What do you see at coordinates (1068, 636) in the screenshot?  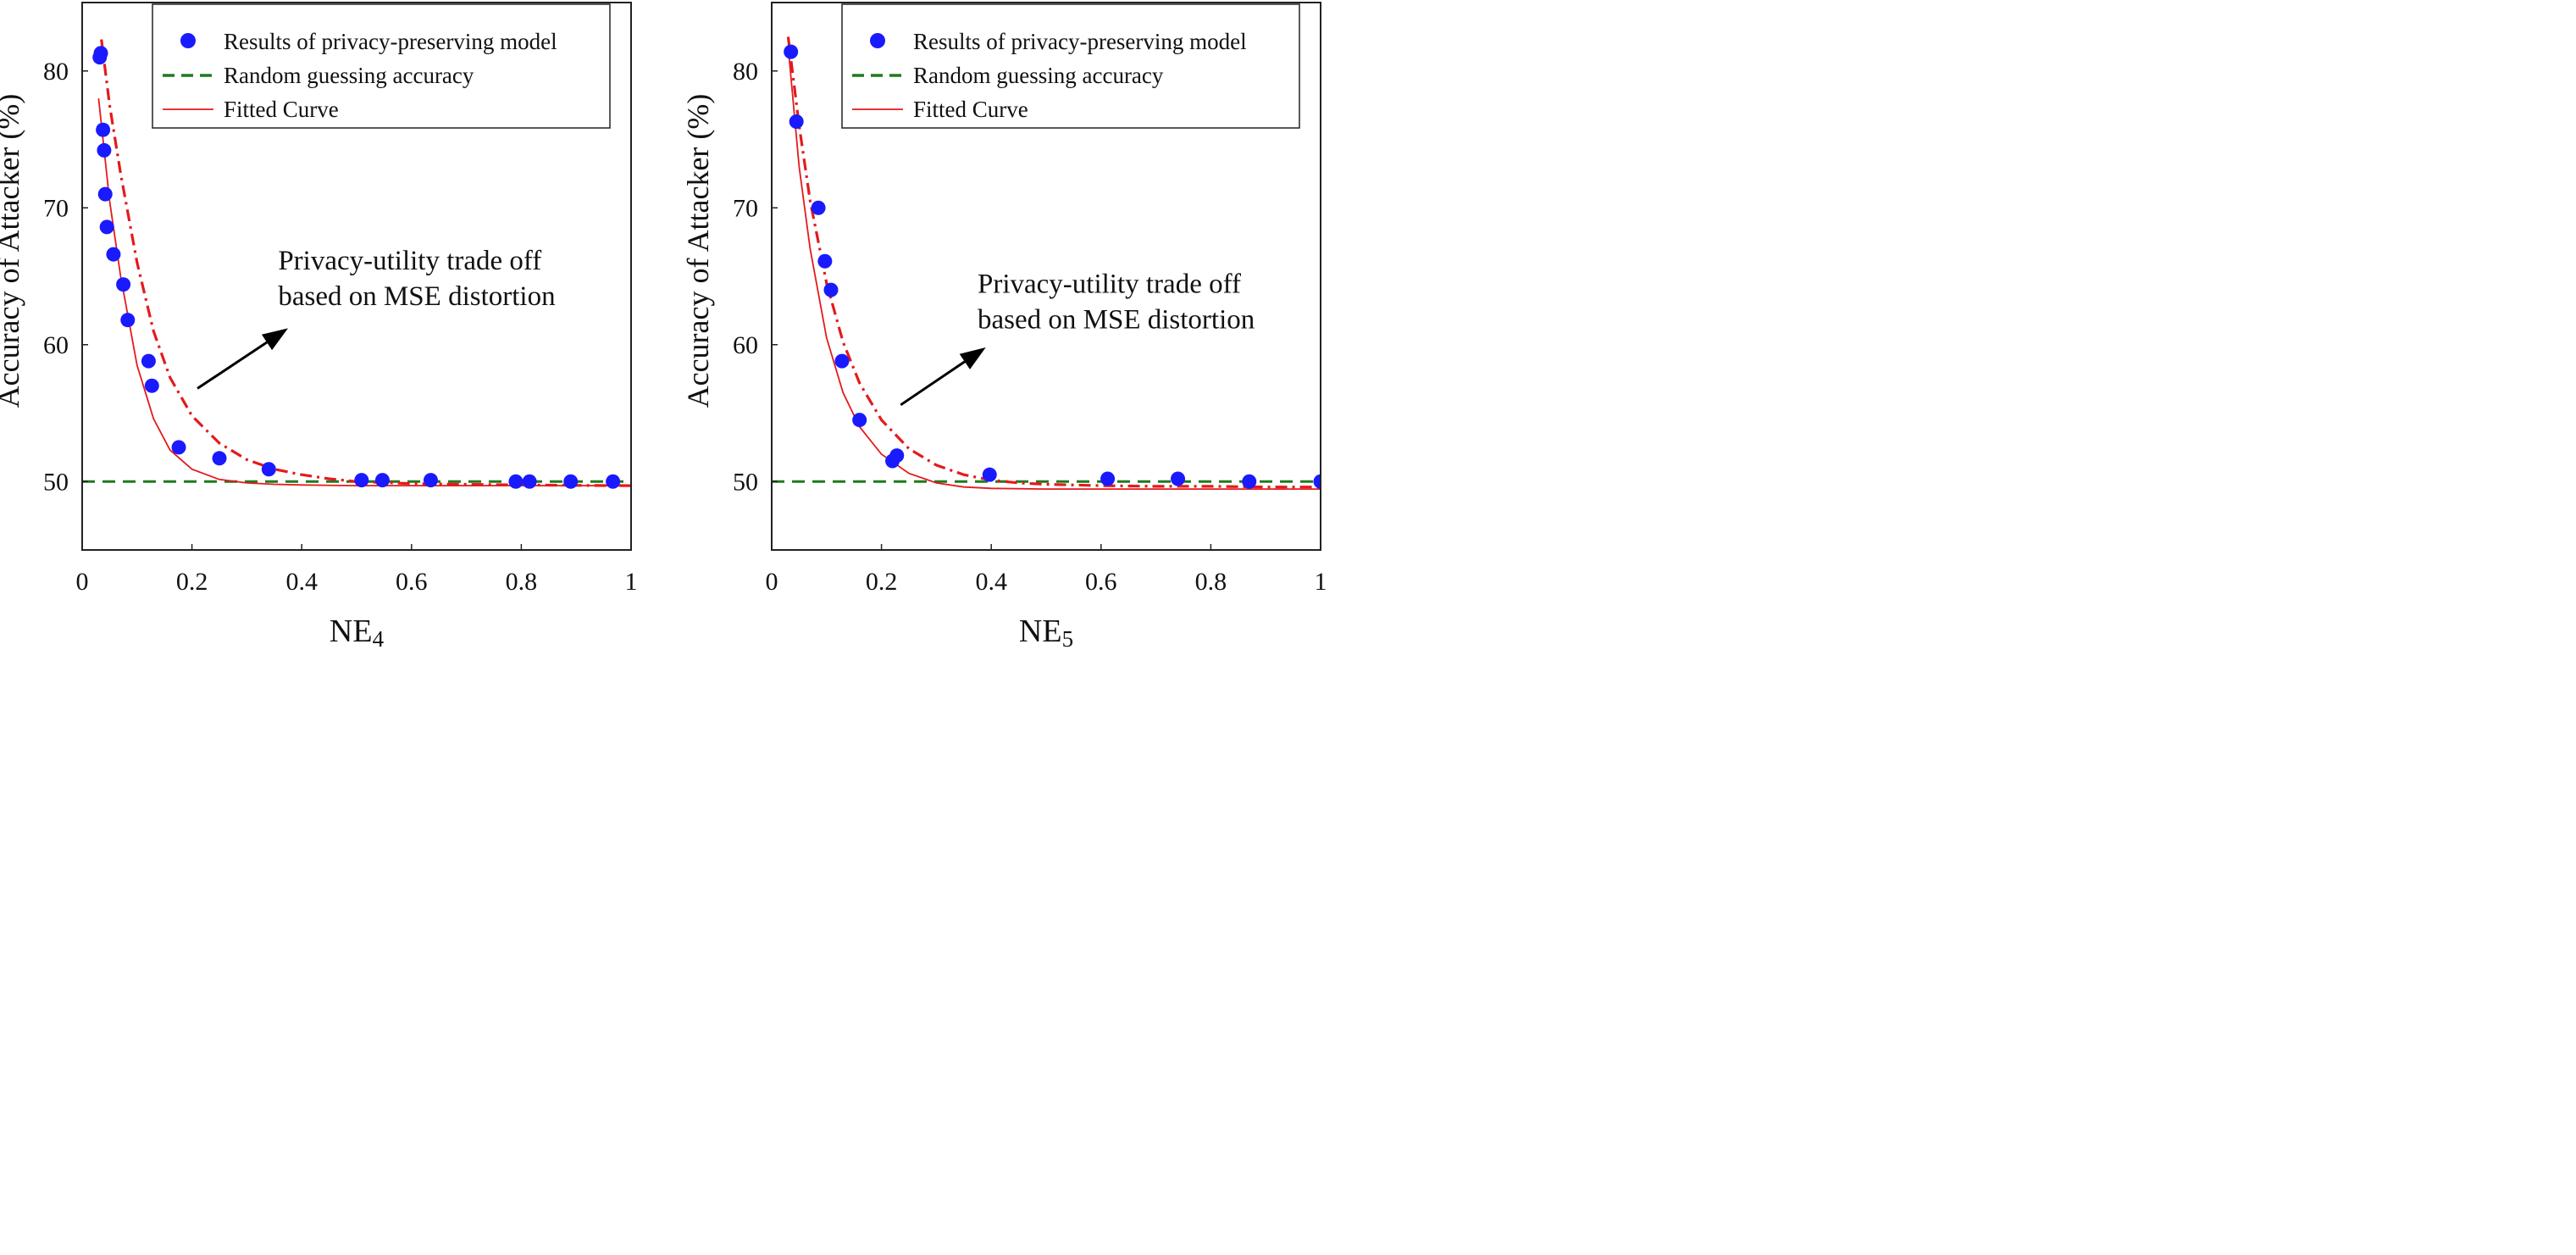 I see `x-axis-label-subscript: 5` at bounding box center [1068, 636].